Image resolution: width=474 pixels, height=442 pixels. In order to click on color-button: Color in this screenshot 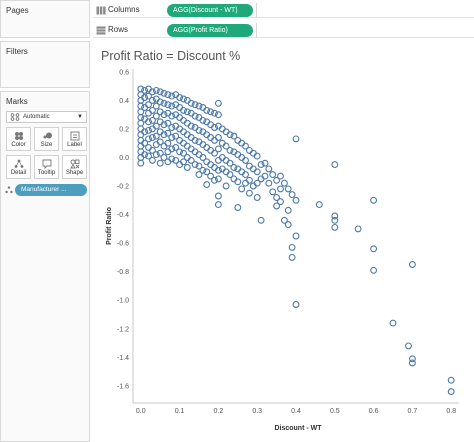, I will do `click(18, 139)`.